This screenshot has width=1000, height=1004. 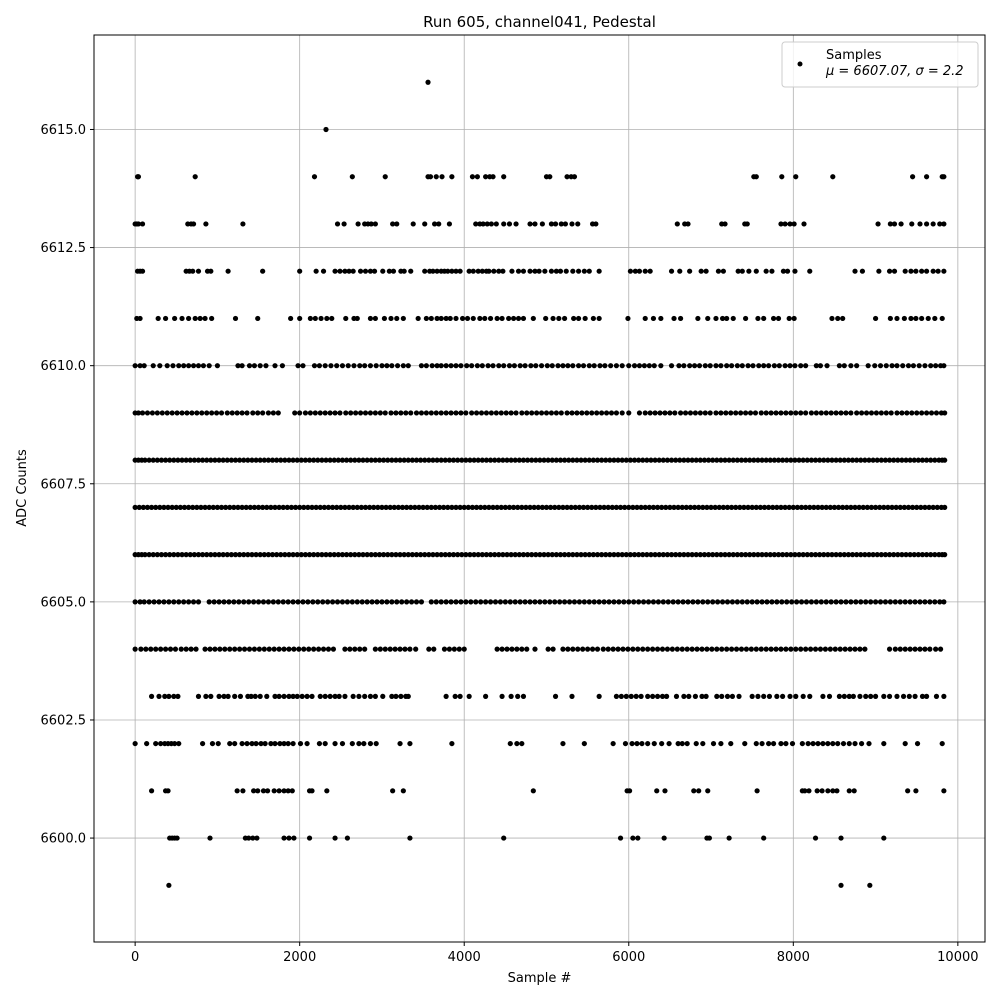 I want to click on chart-title: Run 605, channel041, Pedestal, so click(x=539, y=22).